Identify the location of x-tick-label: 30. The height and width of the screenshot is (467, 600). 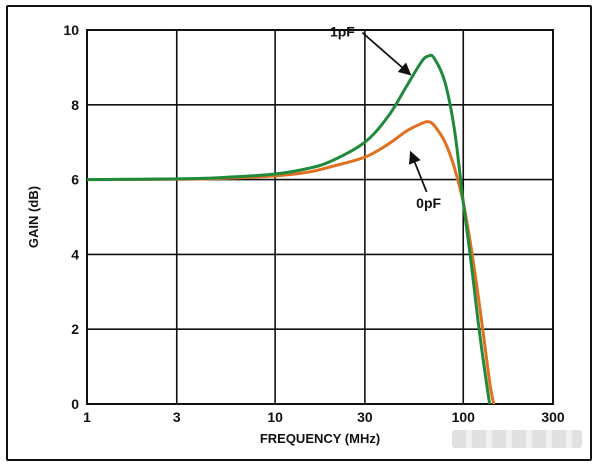
(365, 417).